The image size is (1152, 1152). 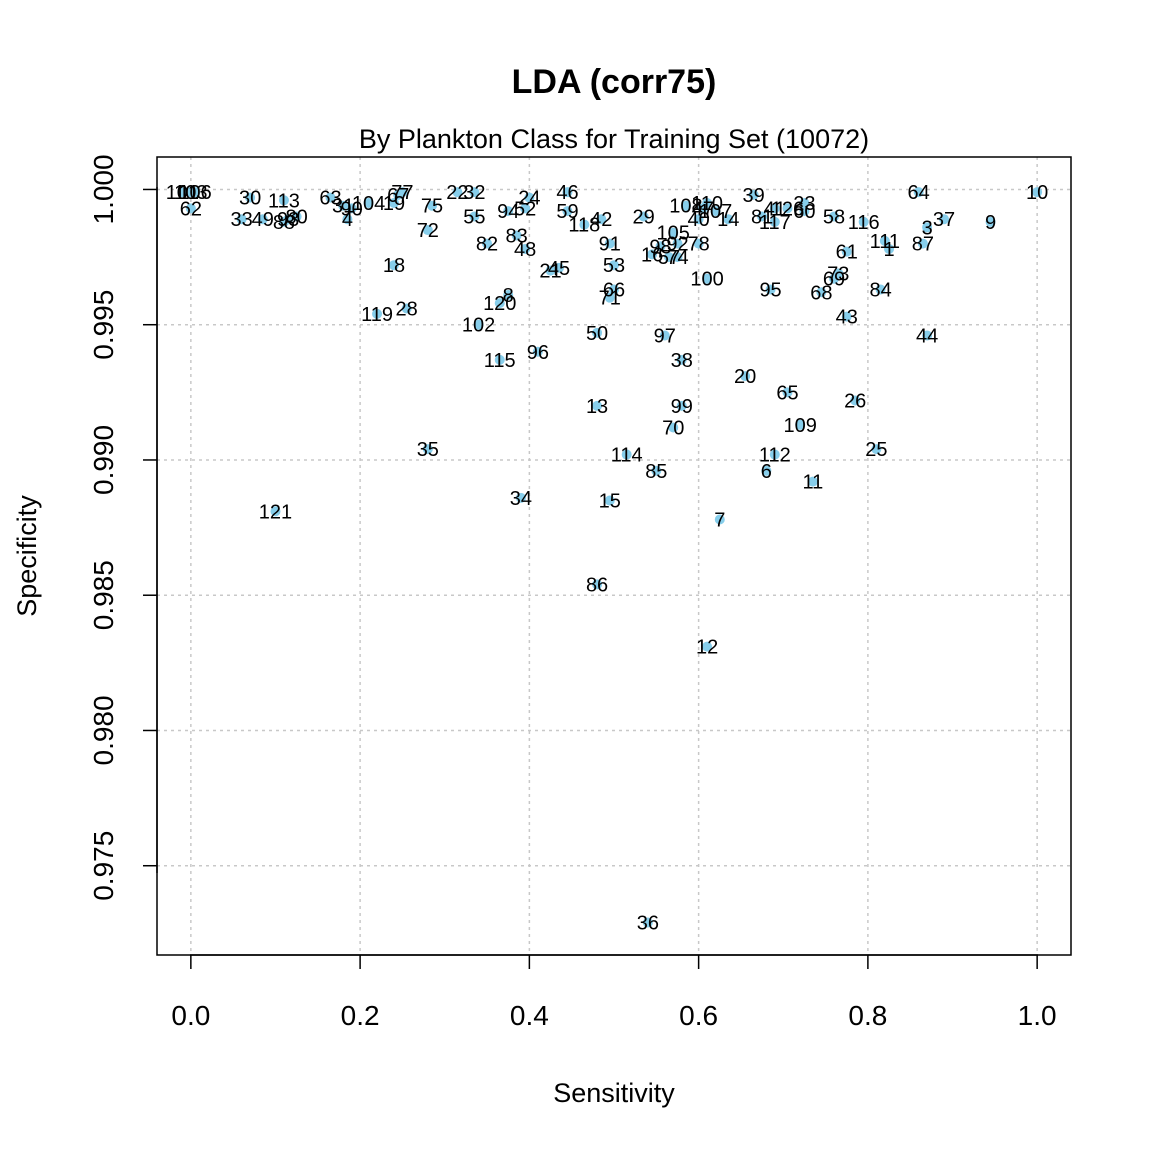 I want to click on x-axis: 0.0 0.2 0.4 0.6 0.8 1.0, so click(x=614, y=992).